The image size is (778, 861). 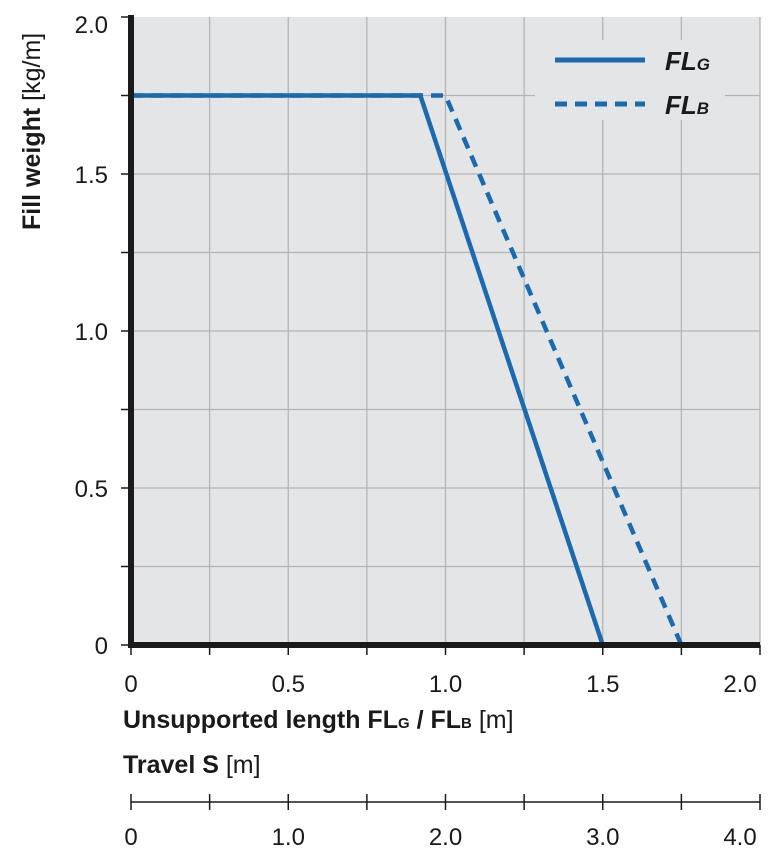 What do you see at coordinates (318, 720) in the screenshot?
I see `x-axis-label: Unsupported length FLG / FLB [m]` at bounding box center [318, 720].